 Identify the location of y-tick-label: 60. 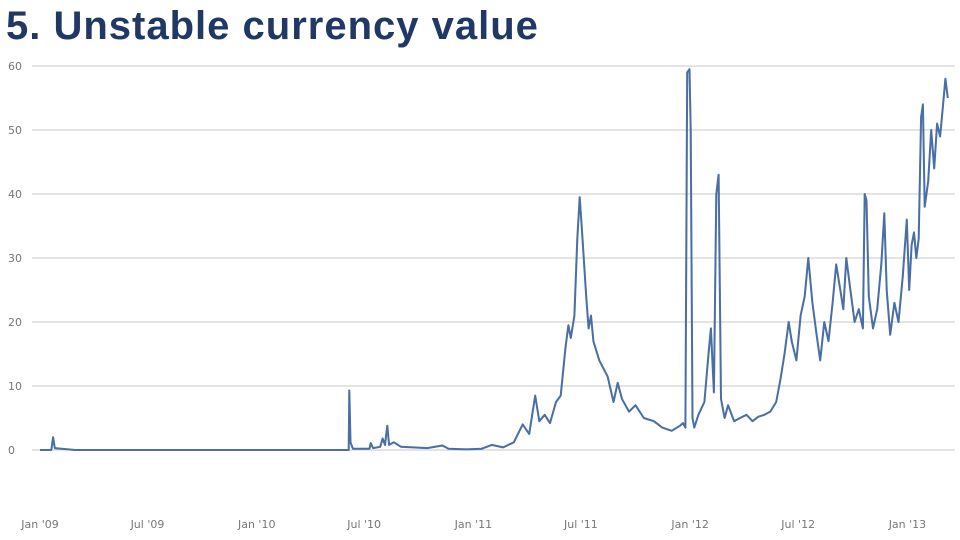
(15, 66).